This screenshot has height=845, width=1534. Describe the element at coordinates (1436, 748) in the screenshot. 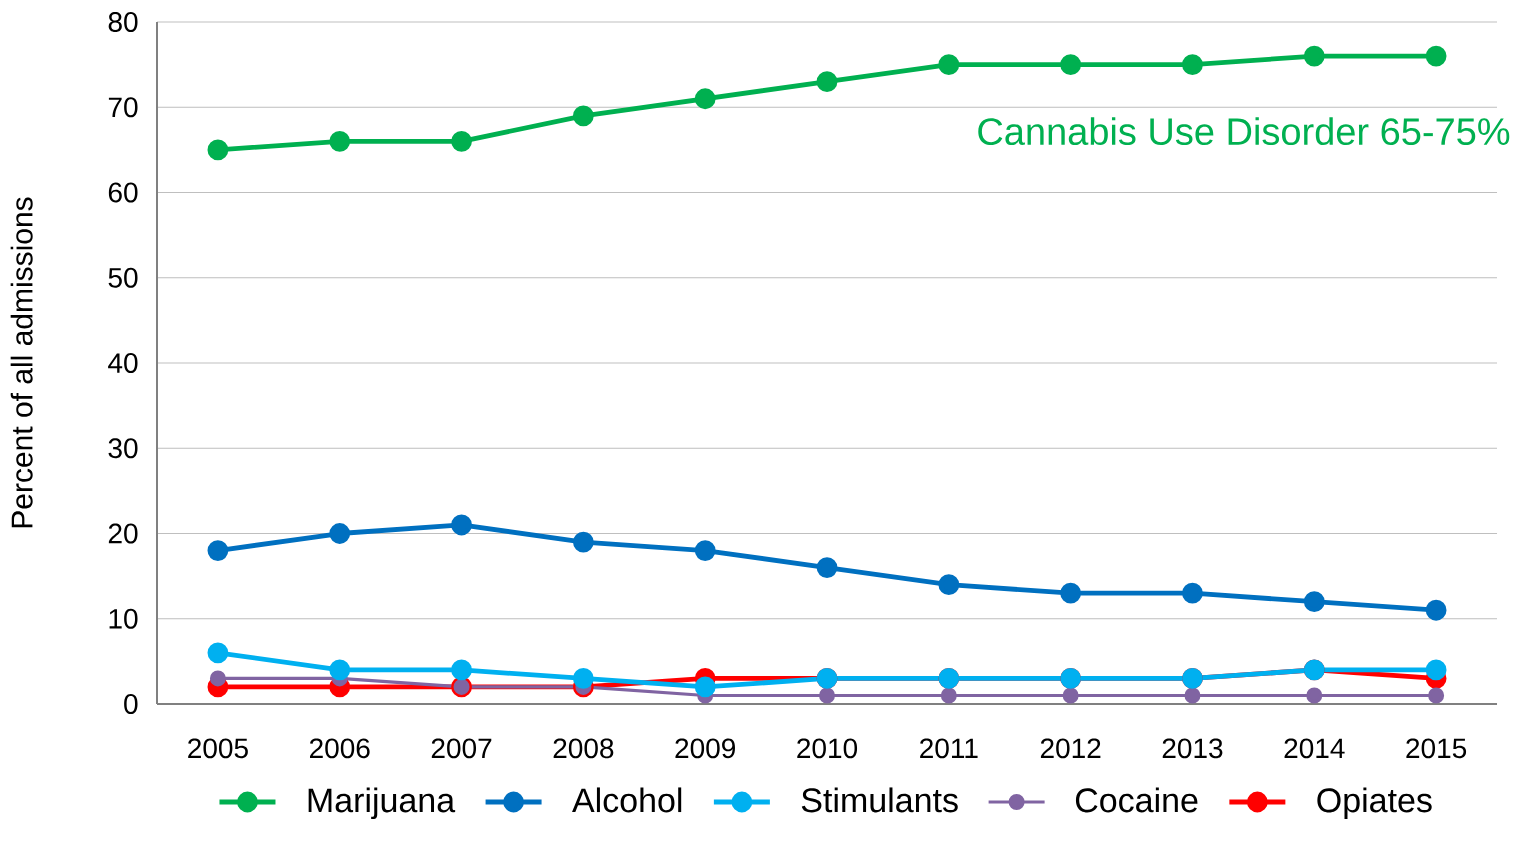

I see `x-tick-label: 2015` at that location.